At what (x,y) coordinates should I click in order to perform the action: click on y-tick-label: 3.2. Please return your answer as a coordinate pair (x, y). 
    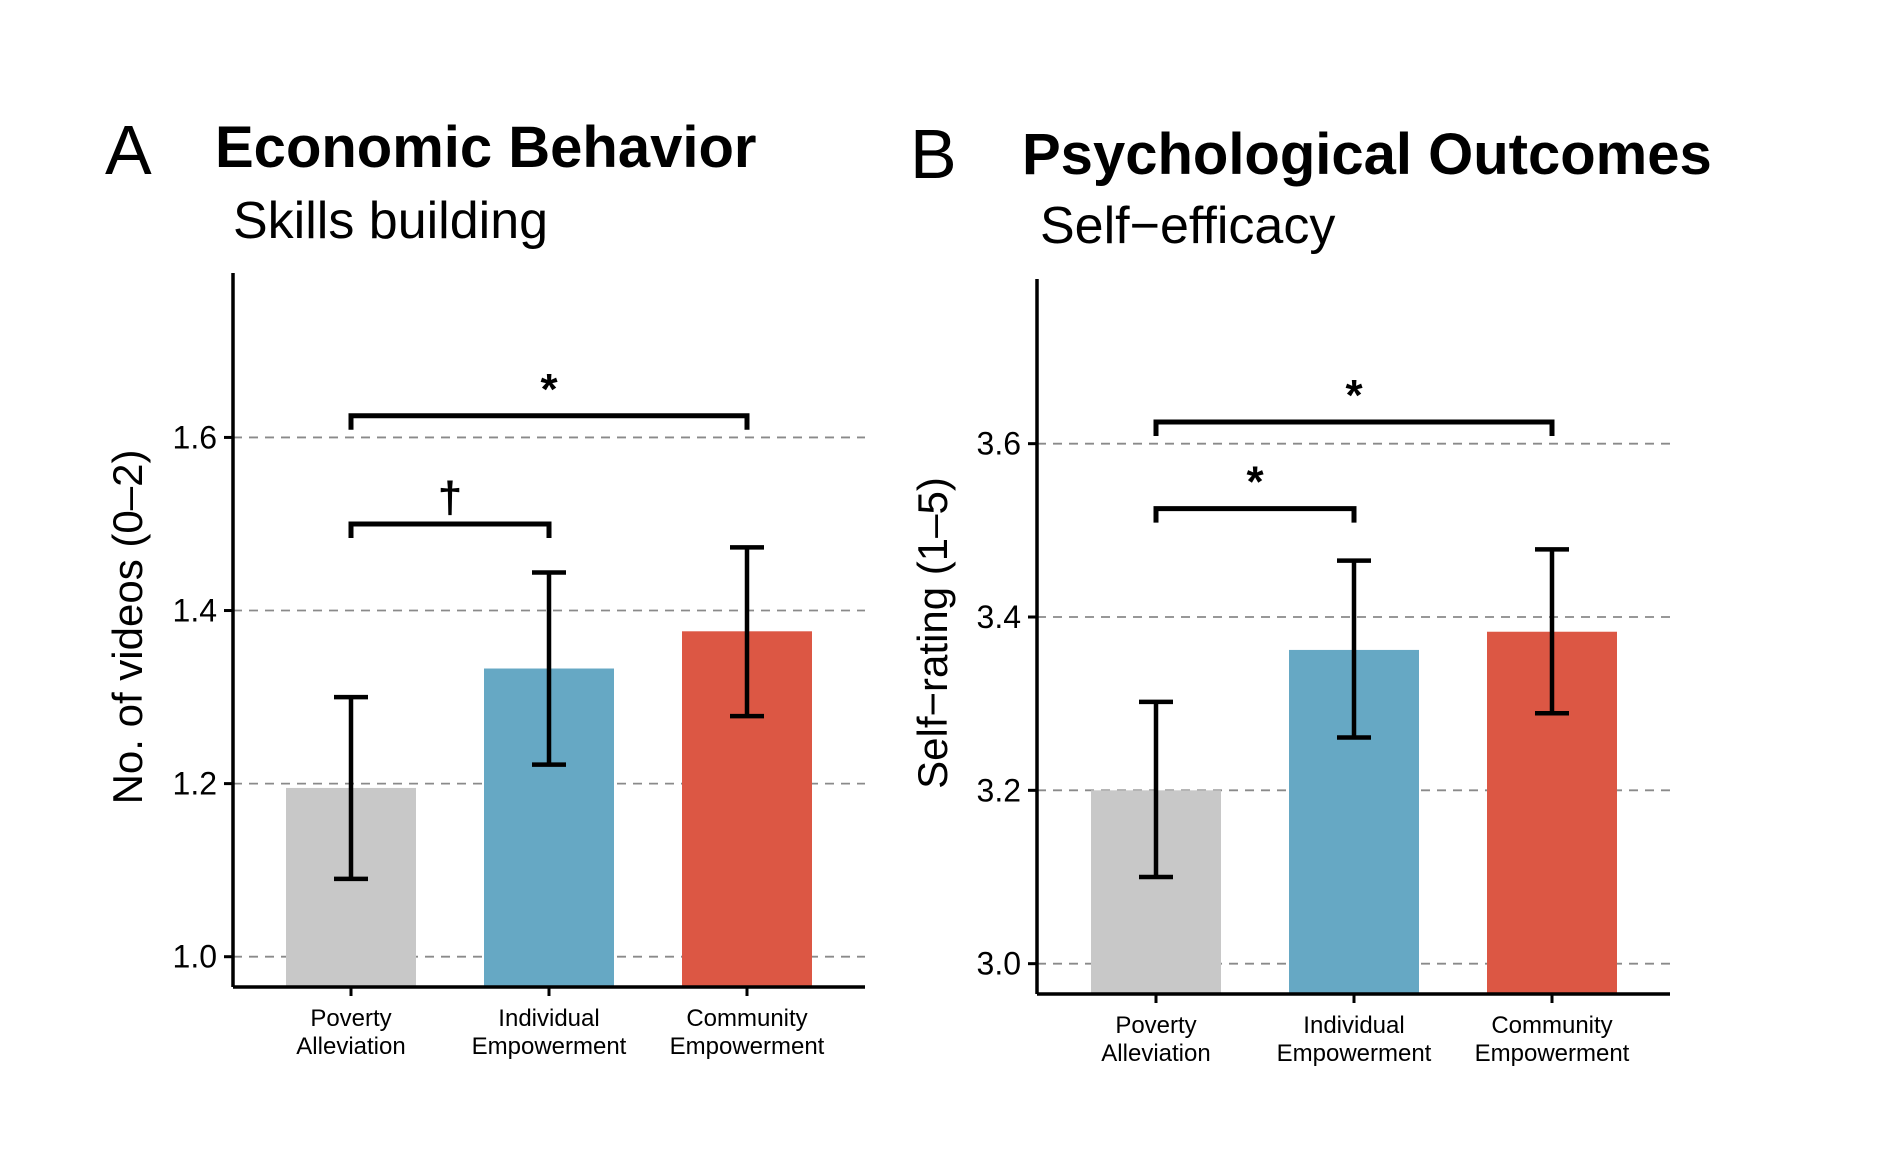
    Looking at the image, I should click on (999, 790).